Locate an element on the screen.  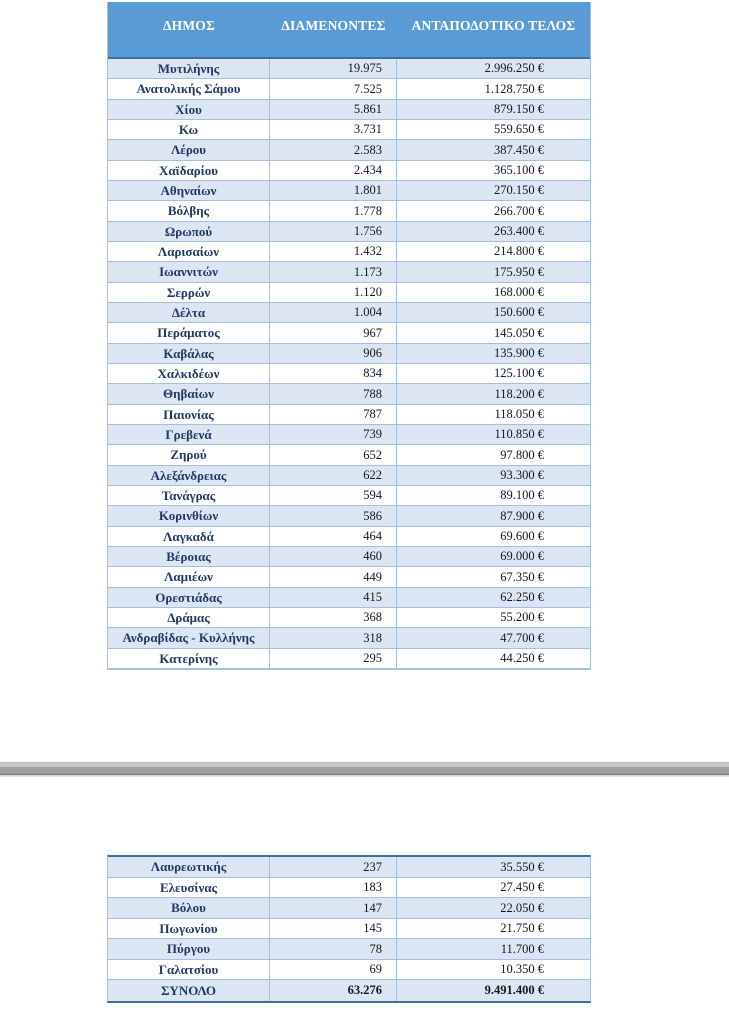
fee-cell: 69.600 € is located at coordinates (522, 535).